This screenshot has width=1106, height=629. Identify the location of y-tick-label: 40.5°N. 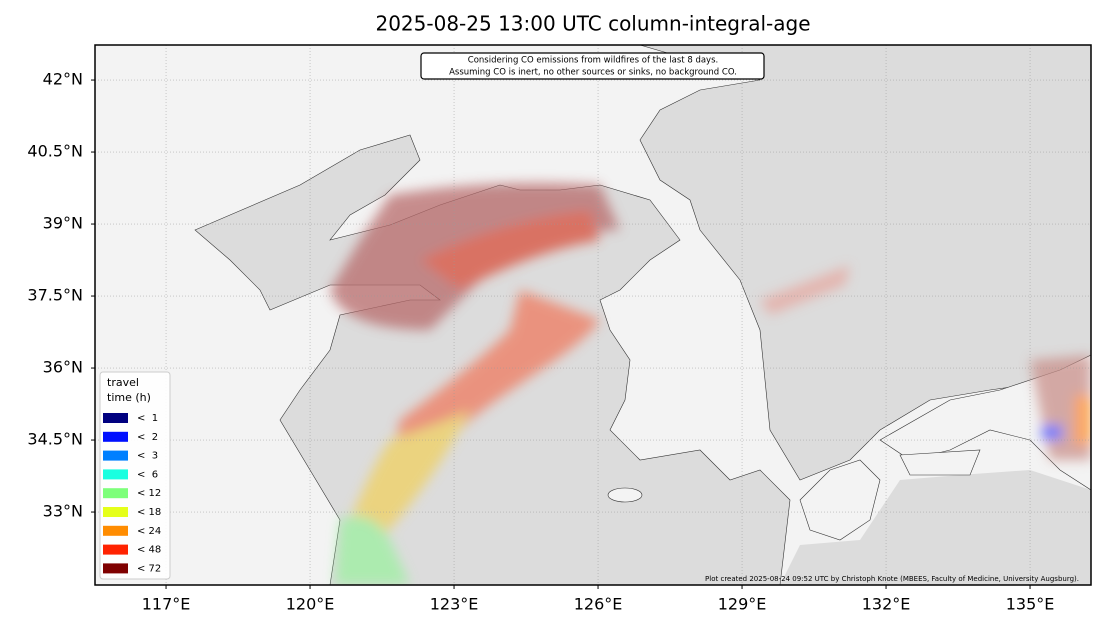
(55, 151).